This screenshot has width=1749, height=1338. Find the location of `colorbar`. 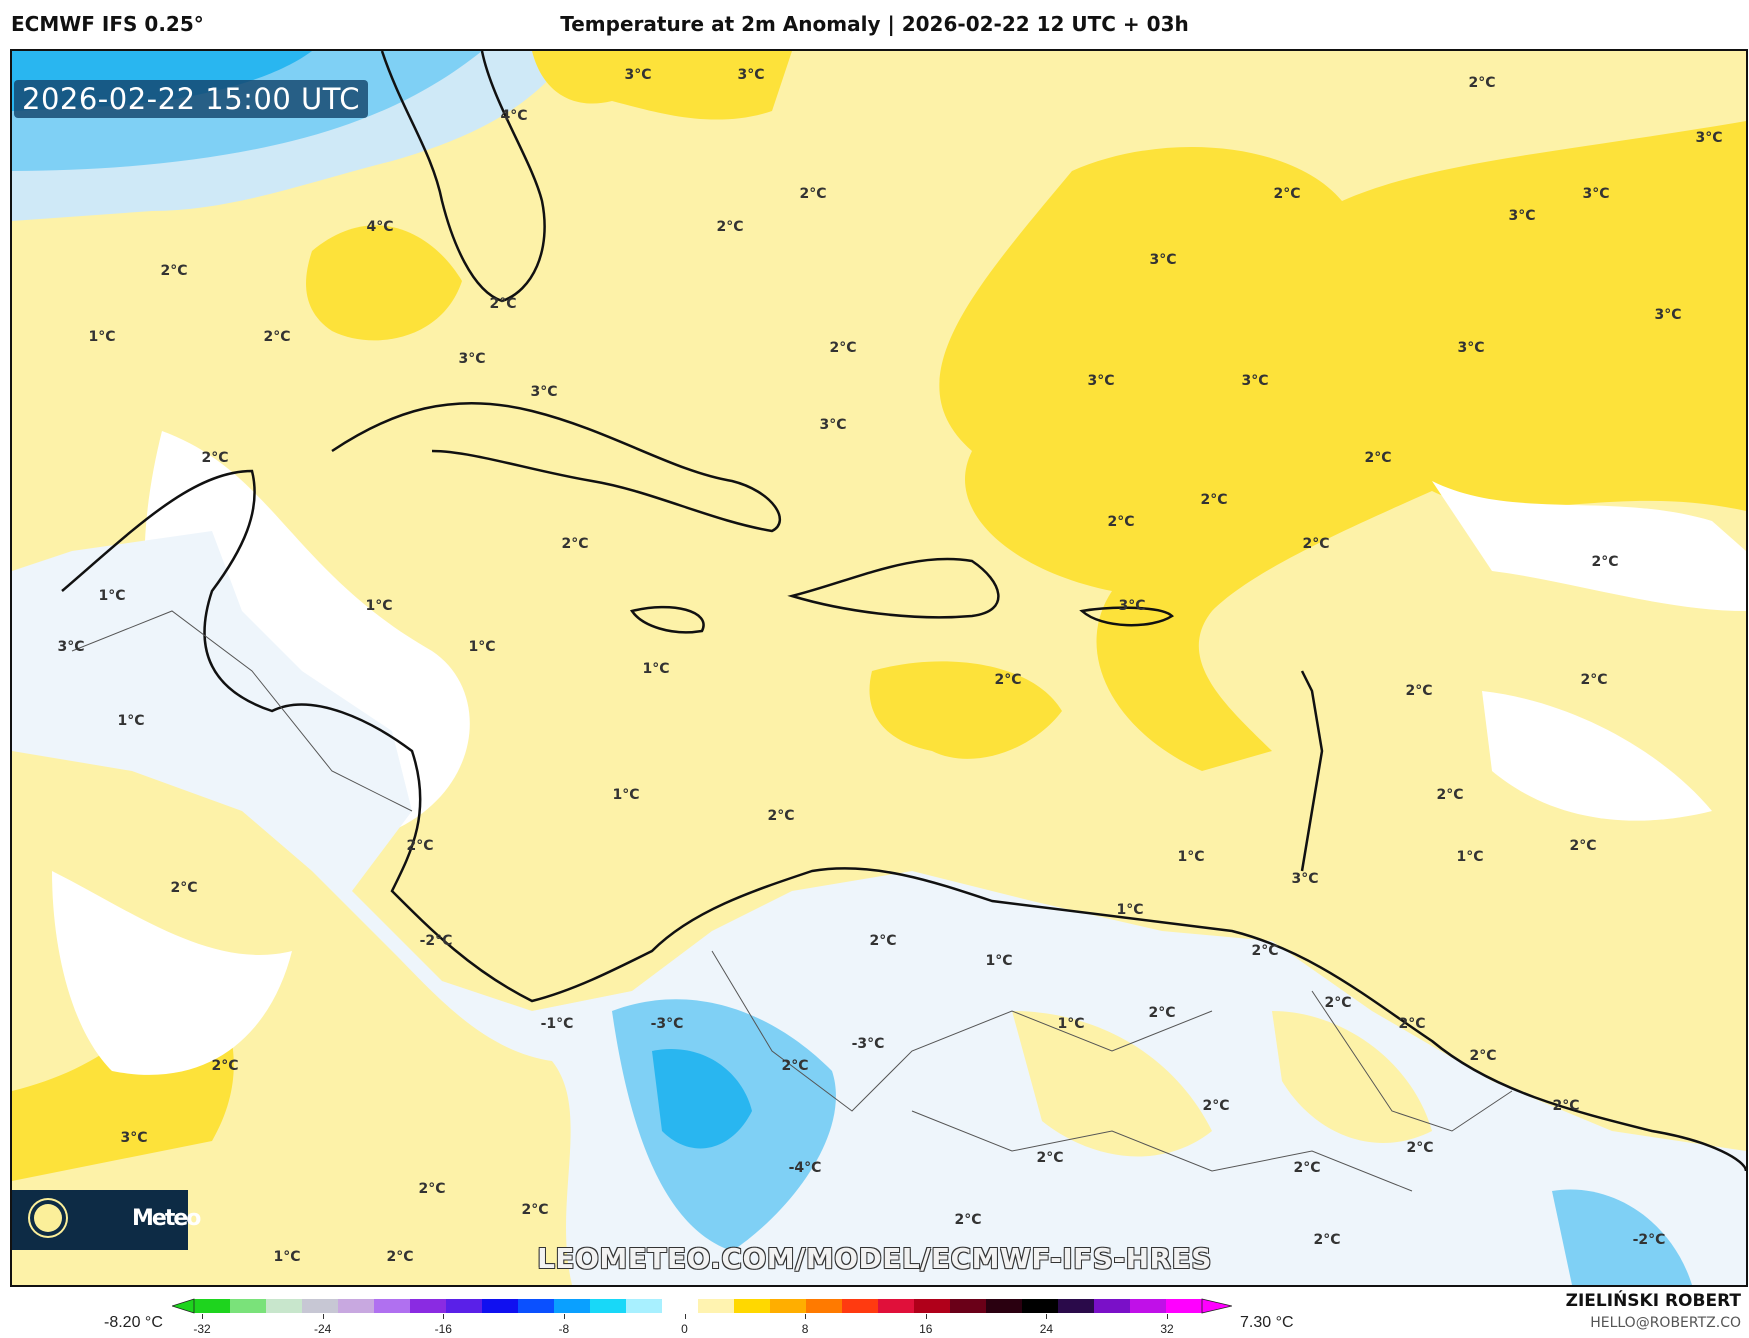

colorbar is located at coordinates (702, 1306).